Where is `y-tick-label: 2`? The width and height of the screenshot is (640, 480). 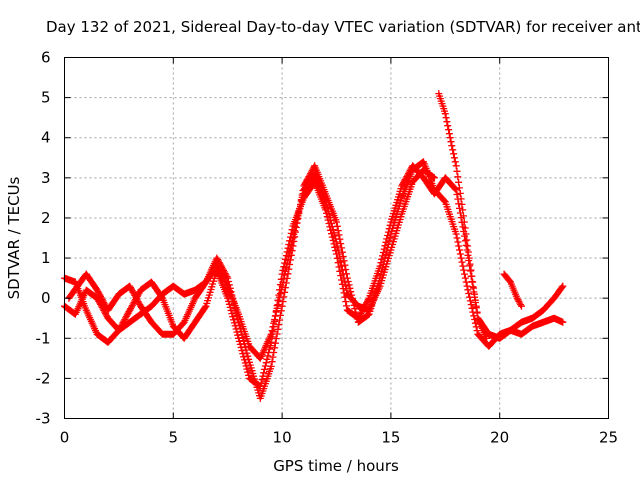
y-tick-label: 2 is located at coordinates (46, 218).